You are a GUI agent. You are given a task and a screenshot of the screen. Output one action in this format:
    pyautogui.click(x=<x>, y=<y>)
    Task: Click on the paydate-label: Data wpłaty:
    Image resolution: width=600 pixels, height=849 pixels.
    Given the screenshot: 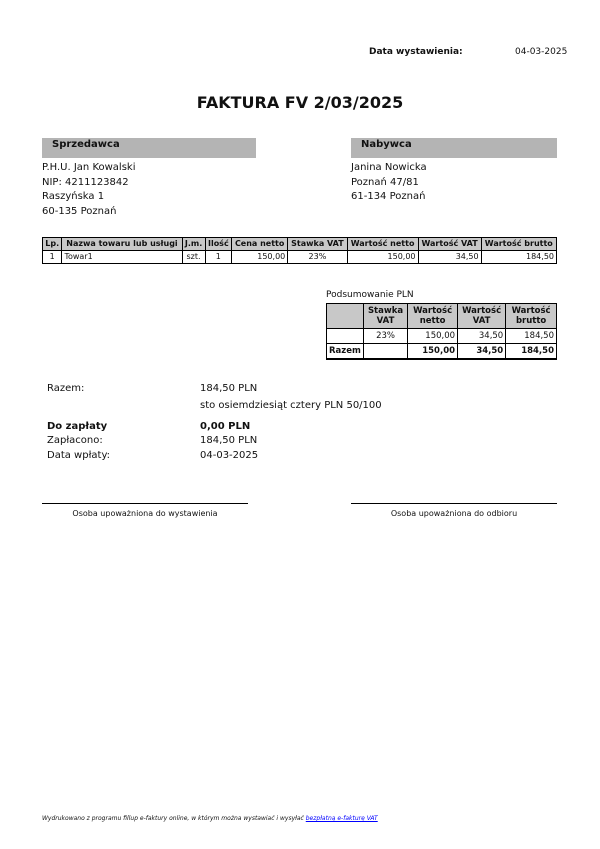 What is the action you would take?
    pyautogui.click(x=79, y=455)
    